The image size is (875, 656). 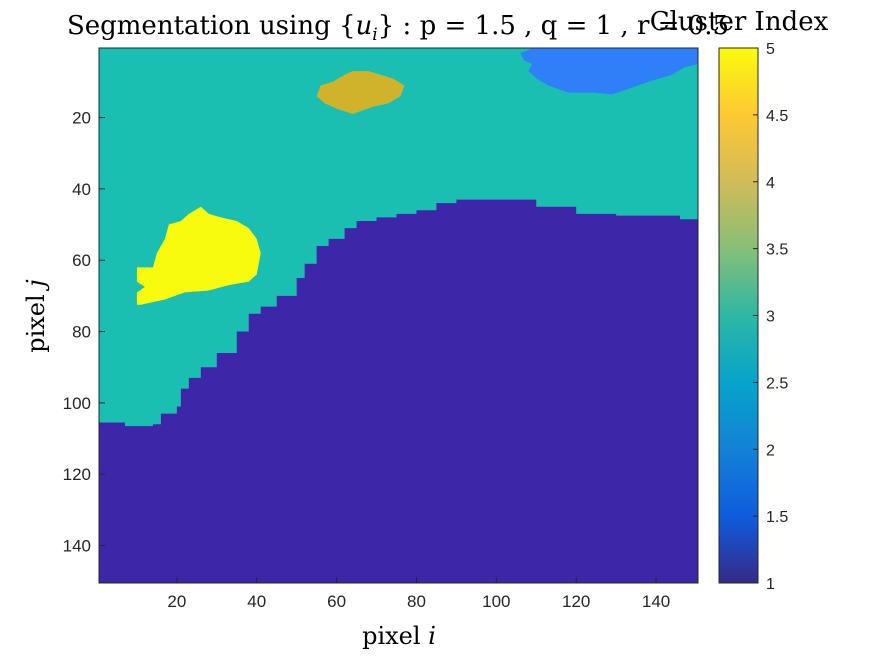 What do you see at coordinates (77, 546) in the screenshot?
I see `y-tick-label: 140` at bounding box center [77, 546].